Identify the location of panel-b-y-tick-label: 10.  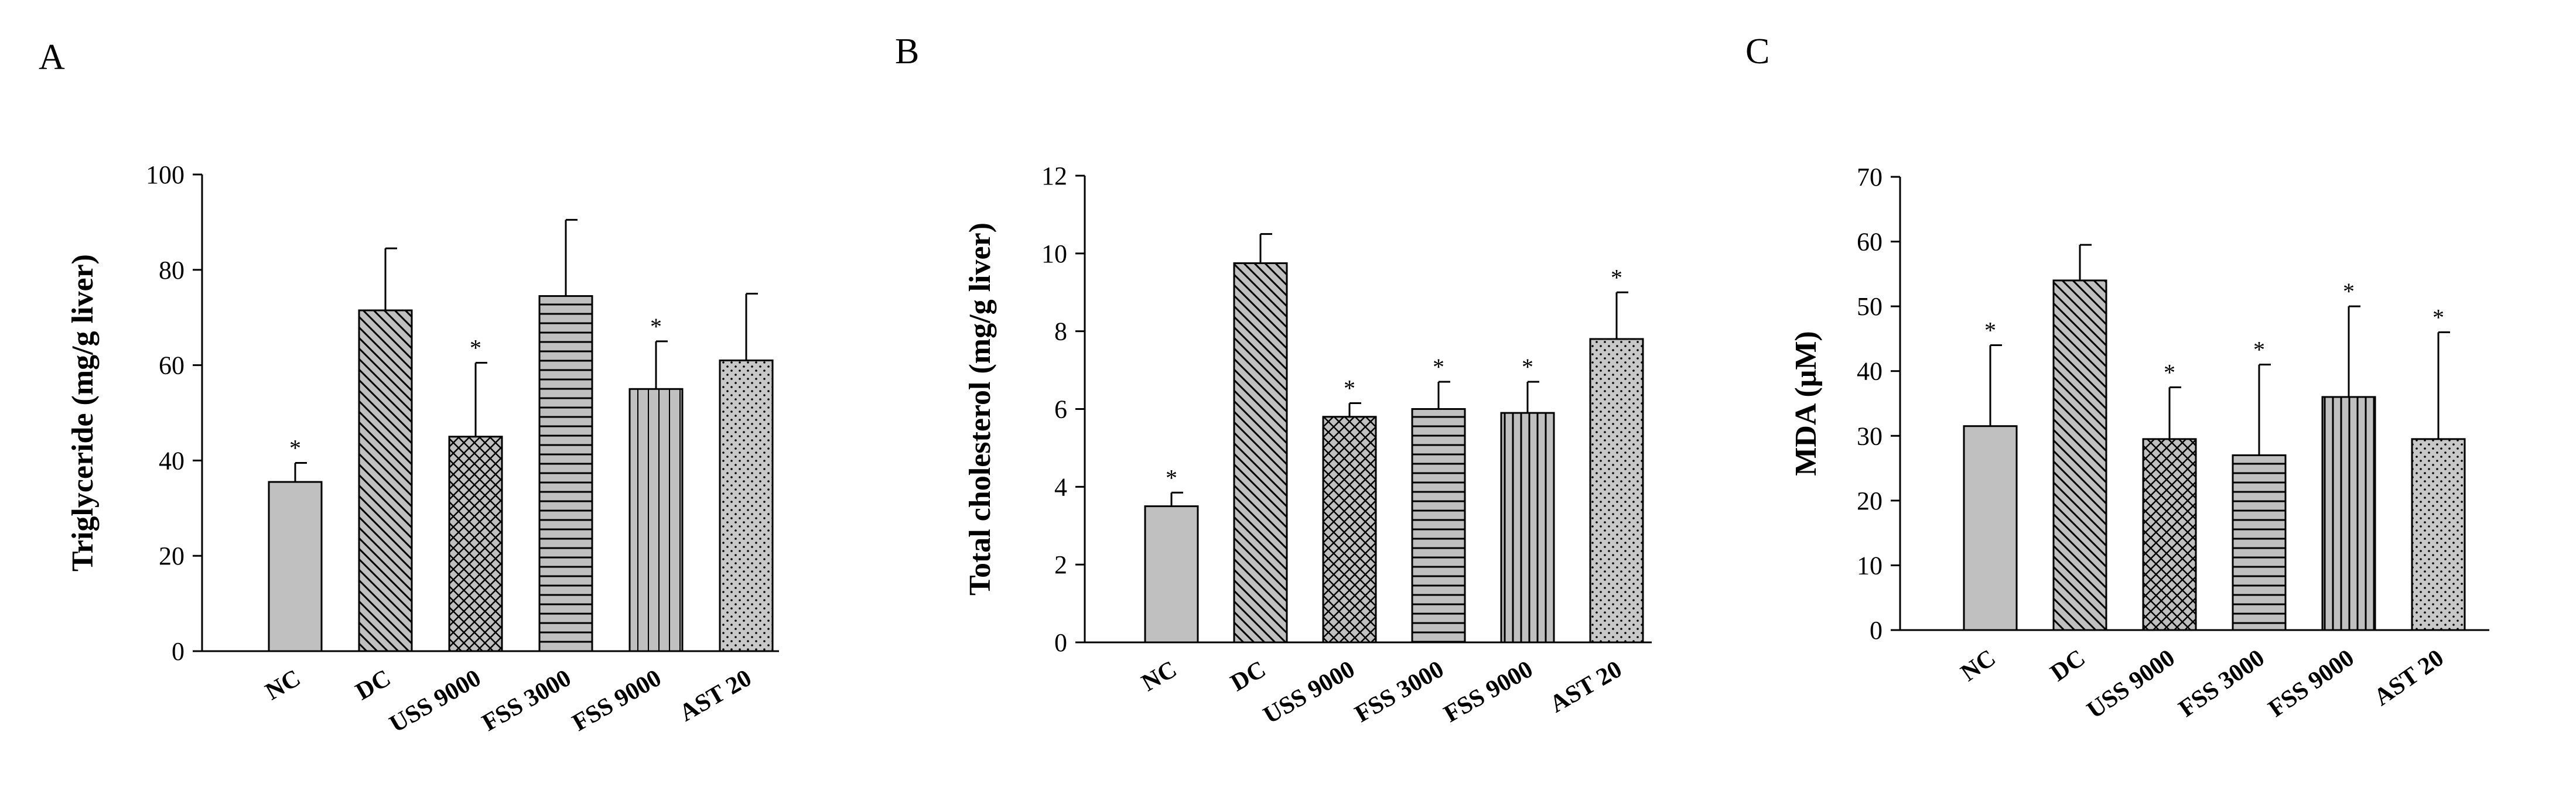
(1054, 253).